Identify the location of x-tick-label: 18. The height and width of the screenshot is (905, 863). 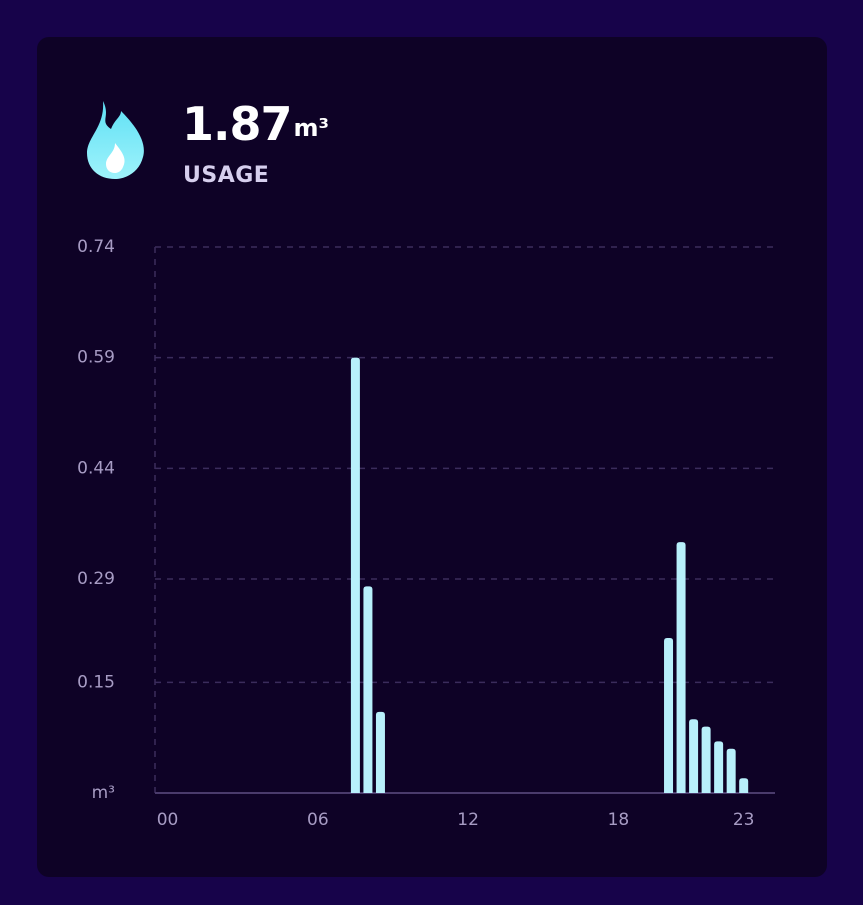
(619, 820).